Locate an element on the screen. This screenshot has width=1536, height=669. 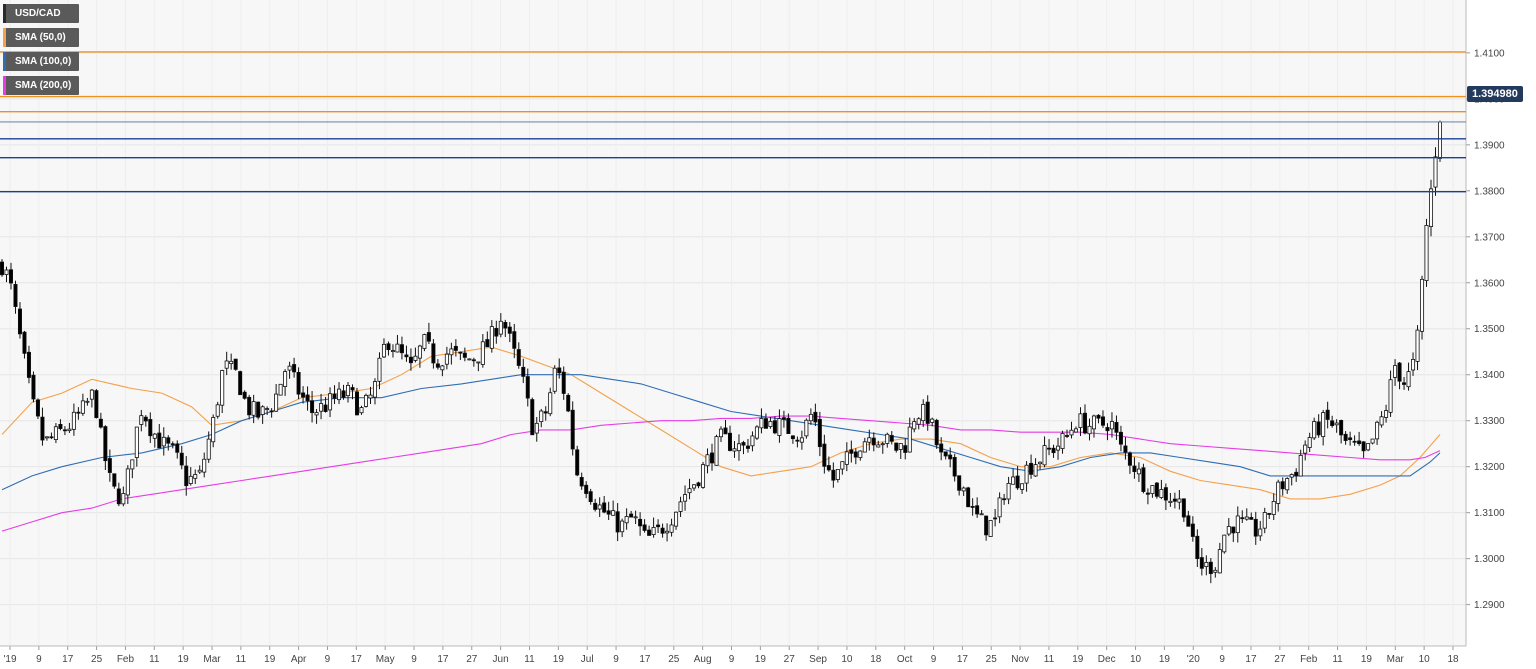
last-price-tag: 1.394980 is located at coordinates (1495, 94).